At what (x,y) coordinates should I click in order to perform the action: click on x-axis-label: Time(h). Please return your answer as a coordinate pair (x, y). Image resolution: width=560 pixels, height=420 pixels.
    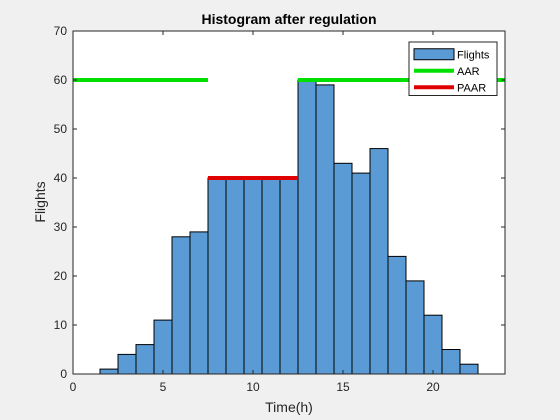
    Looking at the image, I should click on (289, 407).